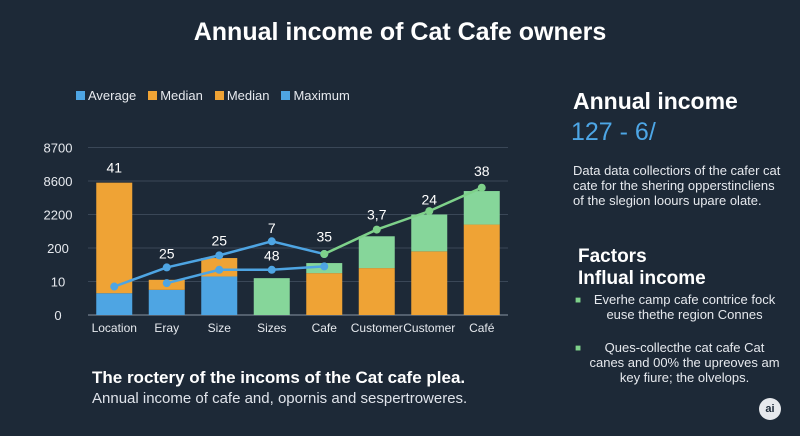 This screenshot has height=436, width=800. What do you see at coordinates (57, 315) in the screenshot?
I see `y-tick-label: 0` at bounding box center [57, 315].